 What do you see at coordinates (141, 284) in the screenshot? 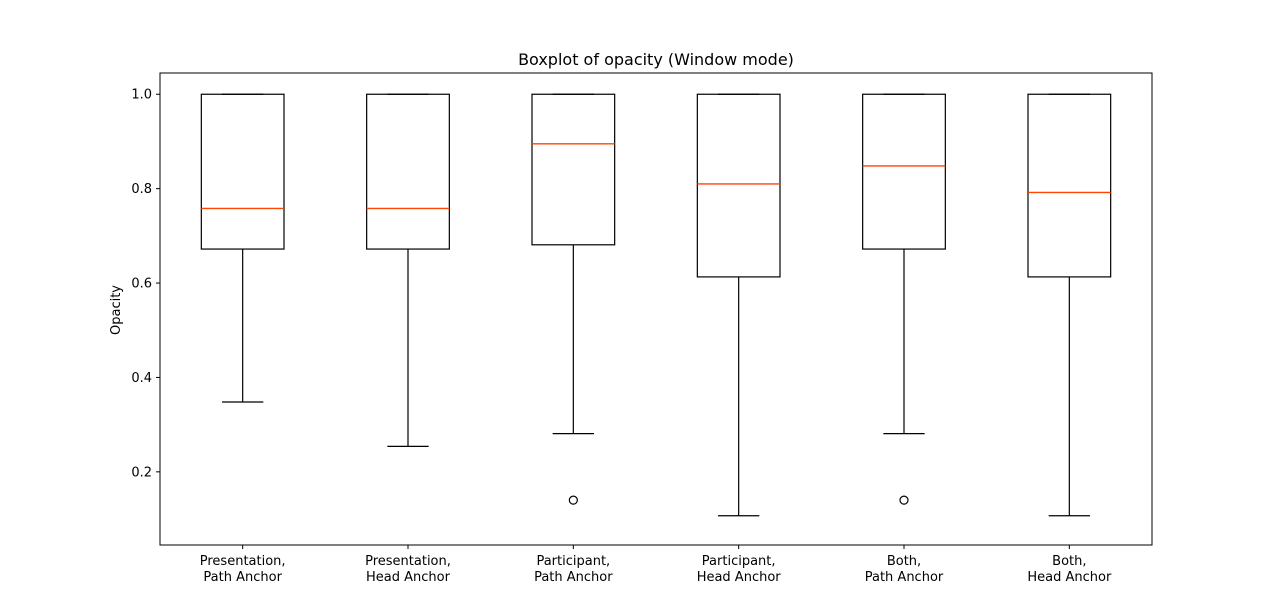
I see `y-tick-label: 0.6` at bounding box center [141, 284].